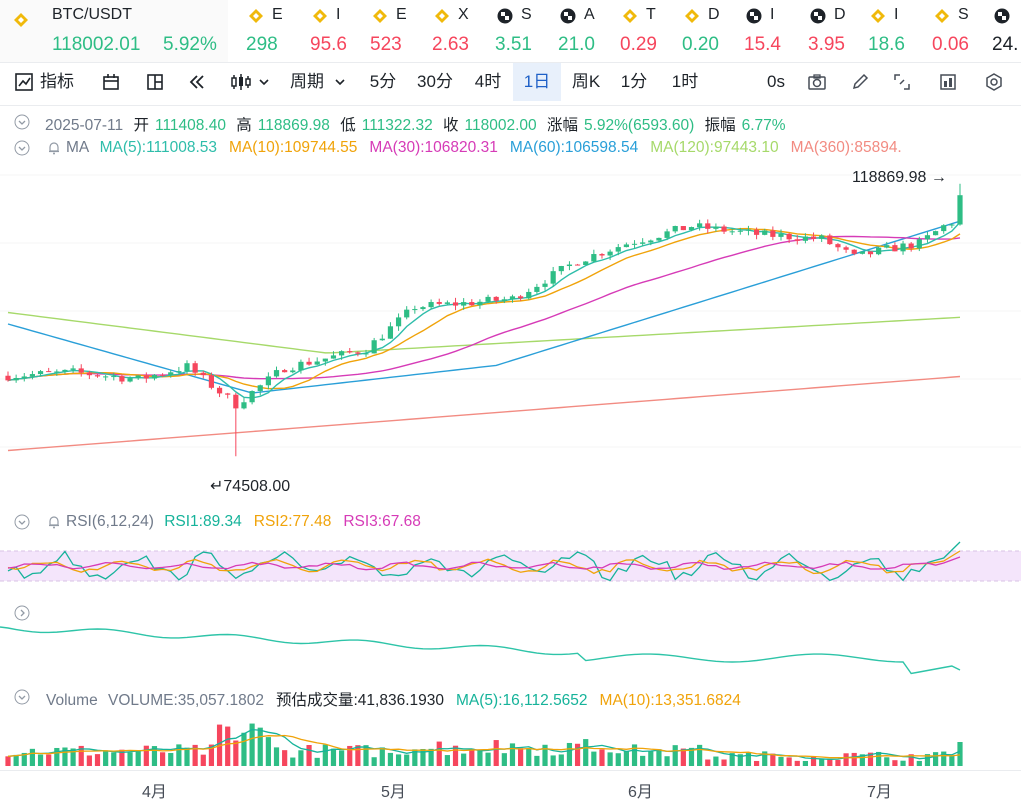 This screenshot has height=807, width=1021. Describe the element at coordinates (307, 81) in the screenshot. I see `period-dropdown: 周期` at that location.